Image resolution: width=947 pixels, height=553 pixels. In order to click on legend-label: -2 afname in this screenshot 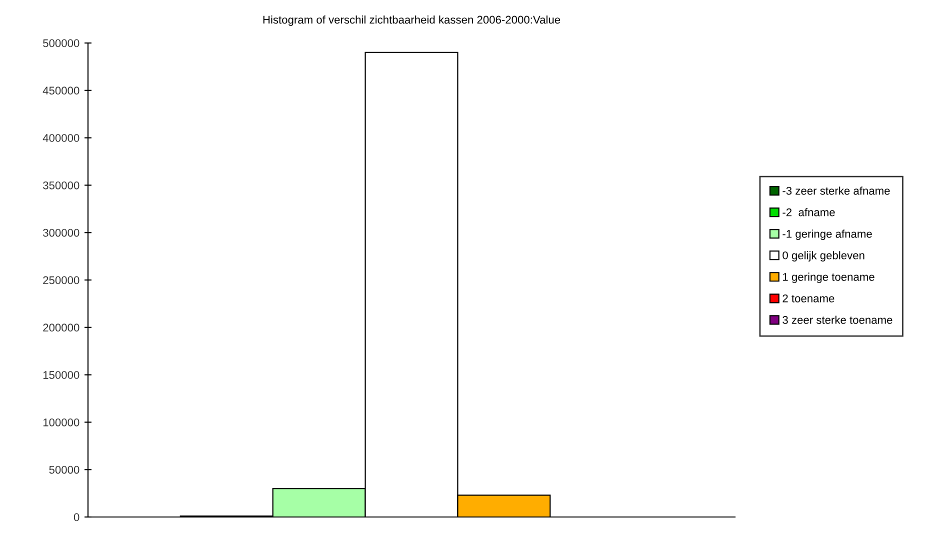, I will do `click(808, 212)`.